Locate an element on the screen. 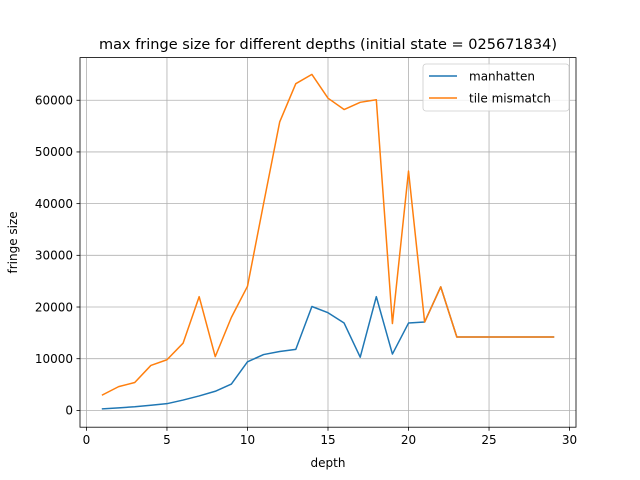 Image resolution: width=640 pixels, height=480 pixels. legend: manhatten tile mismatch is located at coordinates (496, 87).